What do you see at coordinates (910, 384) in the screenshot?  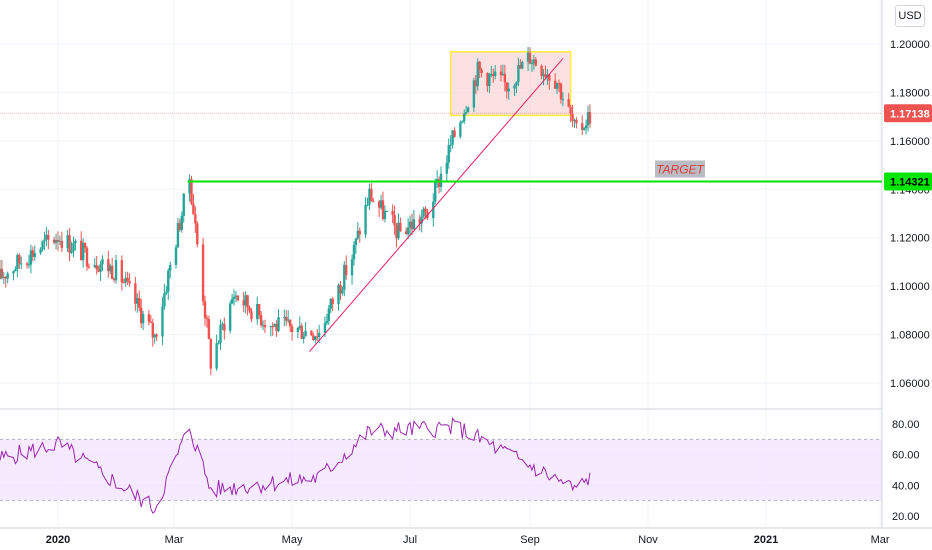 I see `price-tick-label: 1.06000` at bounding box center [910, 384].